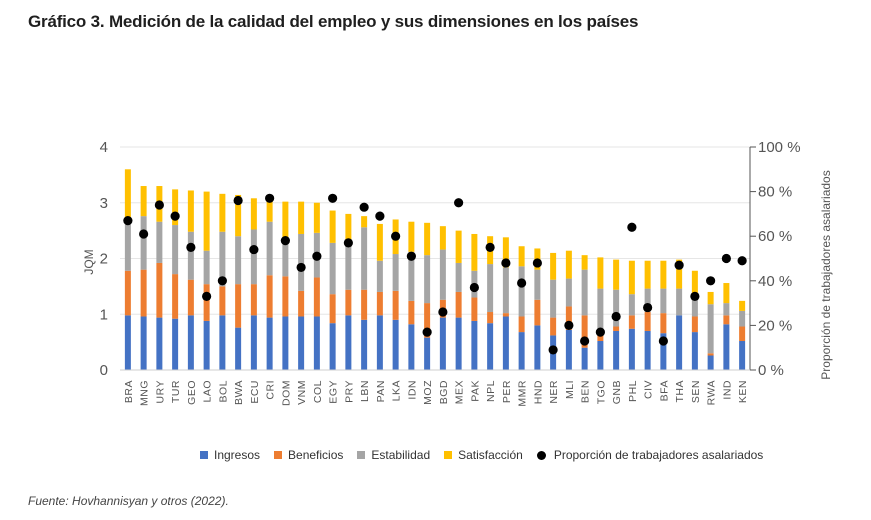 The height and width of the screenshot is (520, 871). What do you see at coordinates (318, 391) in the screenshot?
I see `x-tick-label: COL` at bounding box center [318, 391].